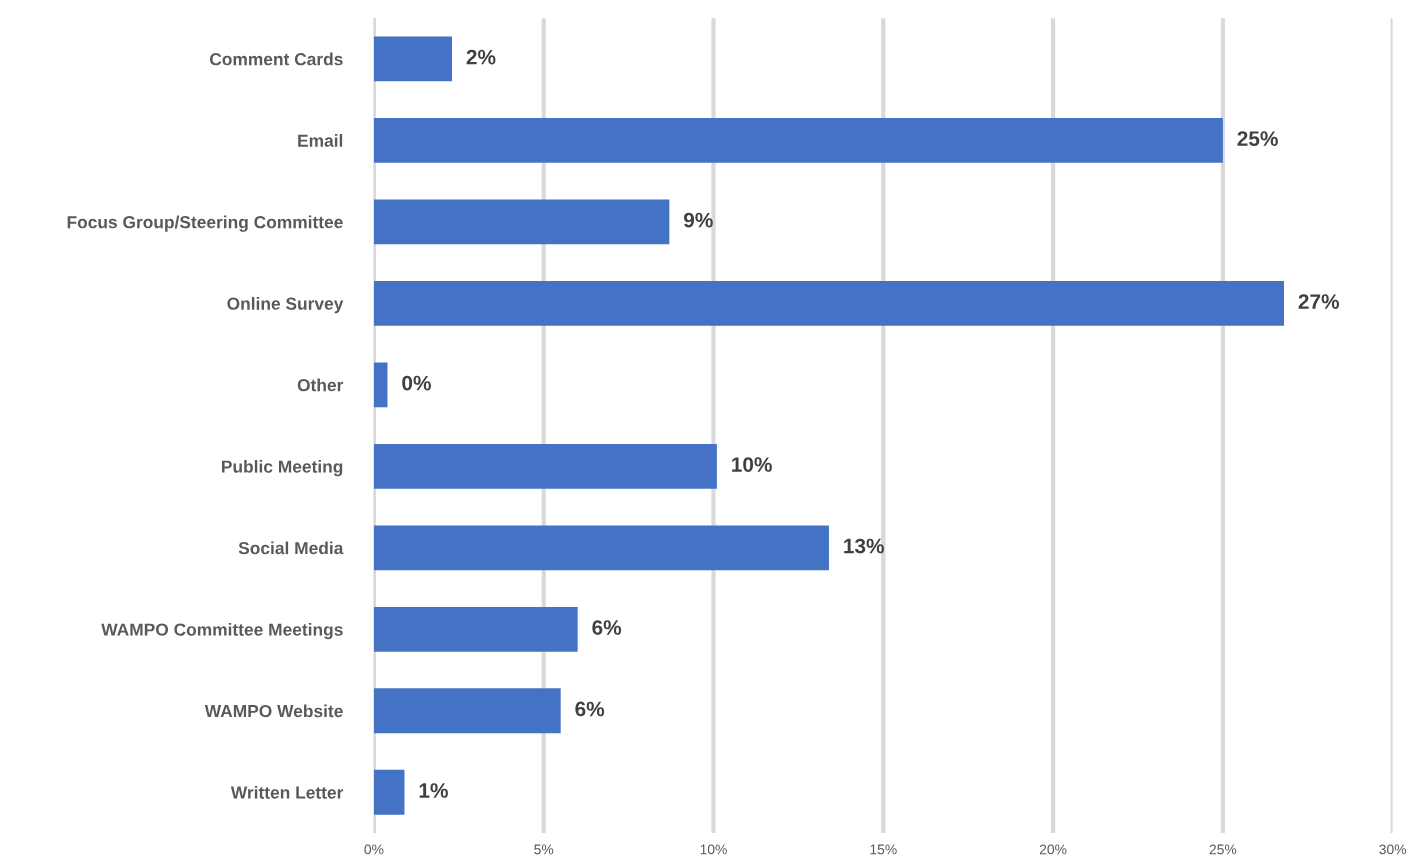  I want to click on x-tick-label: 25%, so click(1223, 849).